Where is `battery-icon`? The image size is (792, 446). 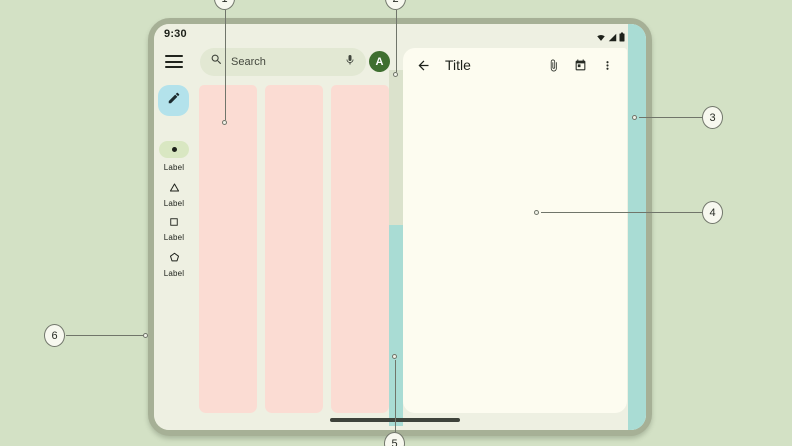
battery-icon is located at coordinates (622, 37).